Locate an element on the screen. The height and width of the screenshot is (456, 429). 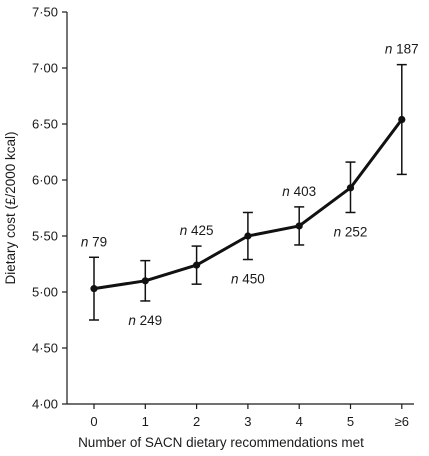
sample-size-label: n 79 is located at coordinates (94, 241).